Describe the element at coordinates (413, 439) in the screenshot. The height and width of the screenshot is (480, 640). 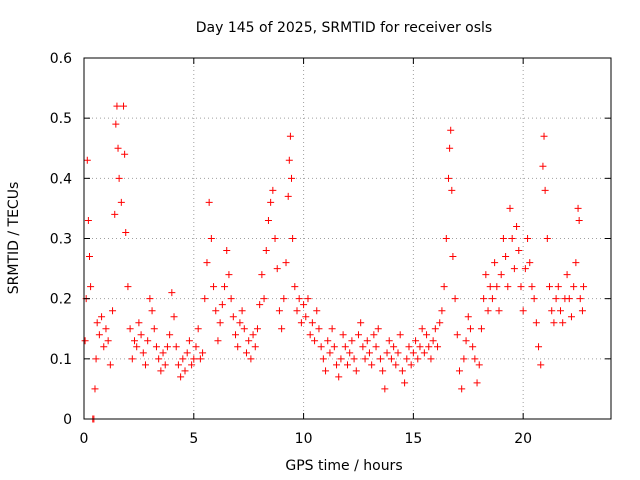
I see `x-tick-label: 15` at that location.